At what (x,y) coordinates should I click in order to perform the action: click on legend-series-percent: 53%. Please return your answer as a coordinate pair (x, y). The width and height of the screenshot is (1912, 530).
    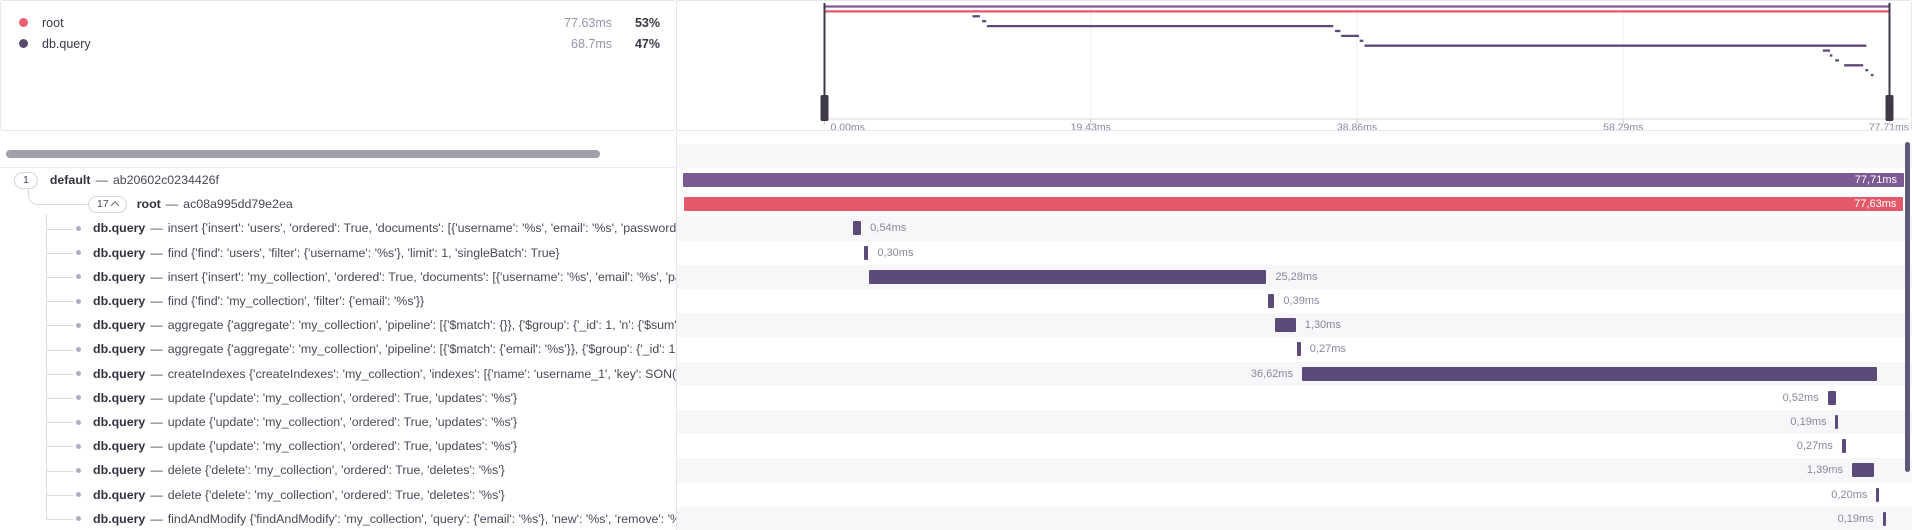
    Looking at the image, I should click on (647, 22).